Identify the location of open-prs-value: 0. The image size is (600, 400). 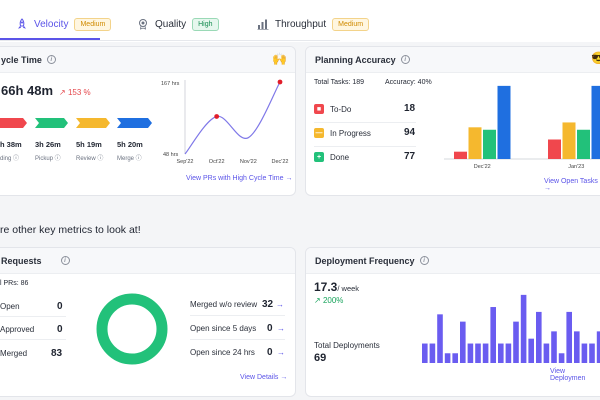
(60, 306).